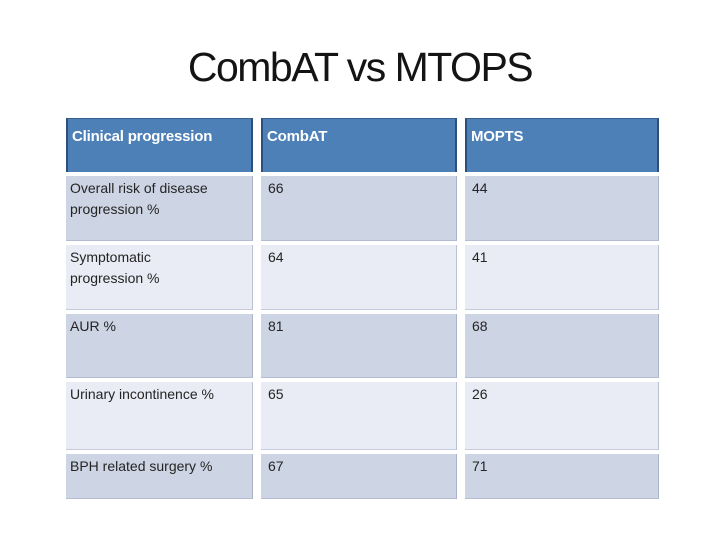  What do you see at coordinates (159, 208) in the screenshot?
I see `row-label-overall-risk: Overall risk of disease progression %` at bounding box center [159, 208].